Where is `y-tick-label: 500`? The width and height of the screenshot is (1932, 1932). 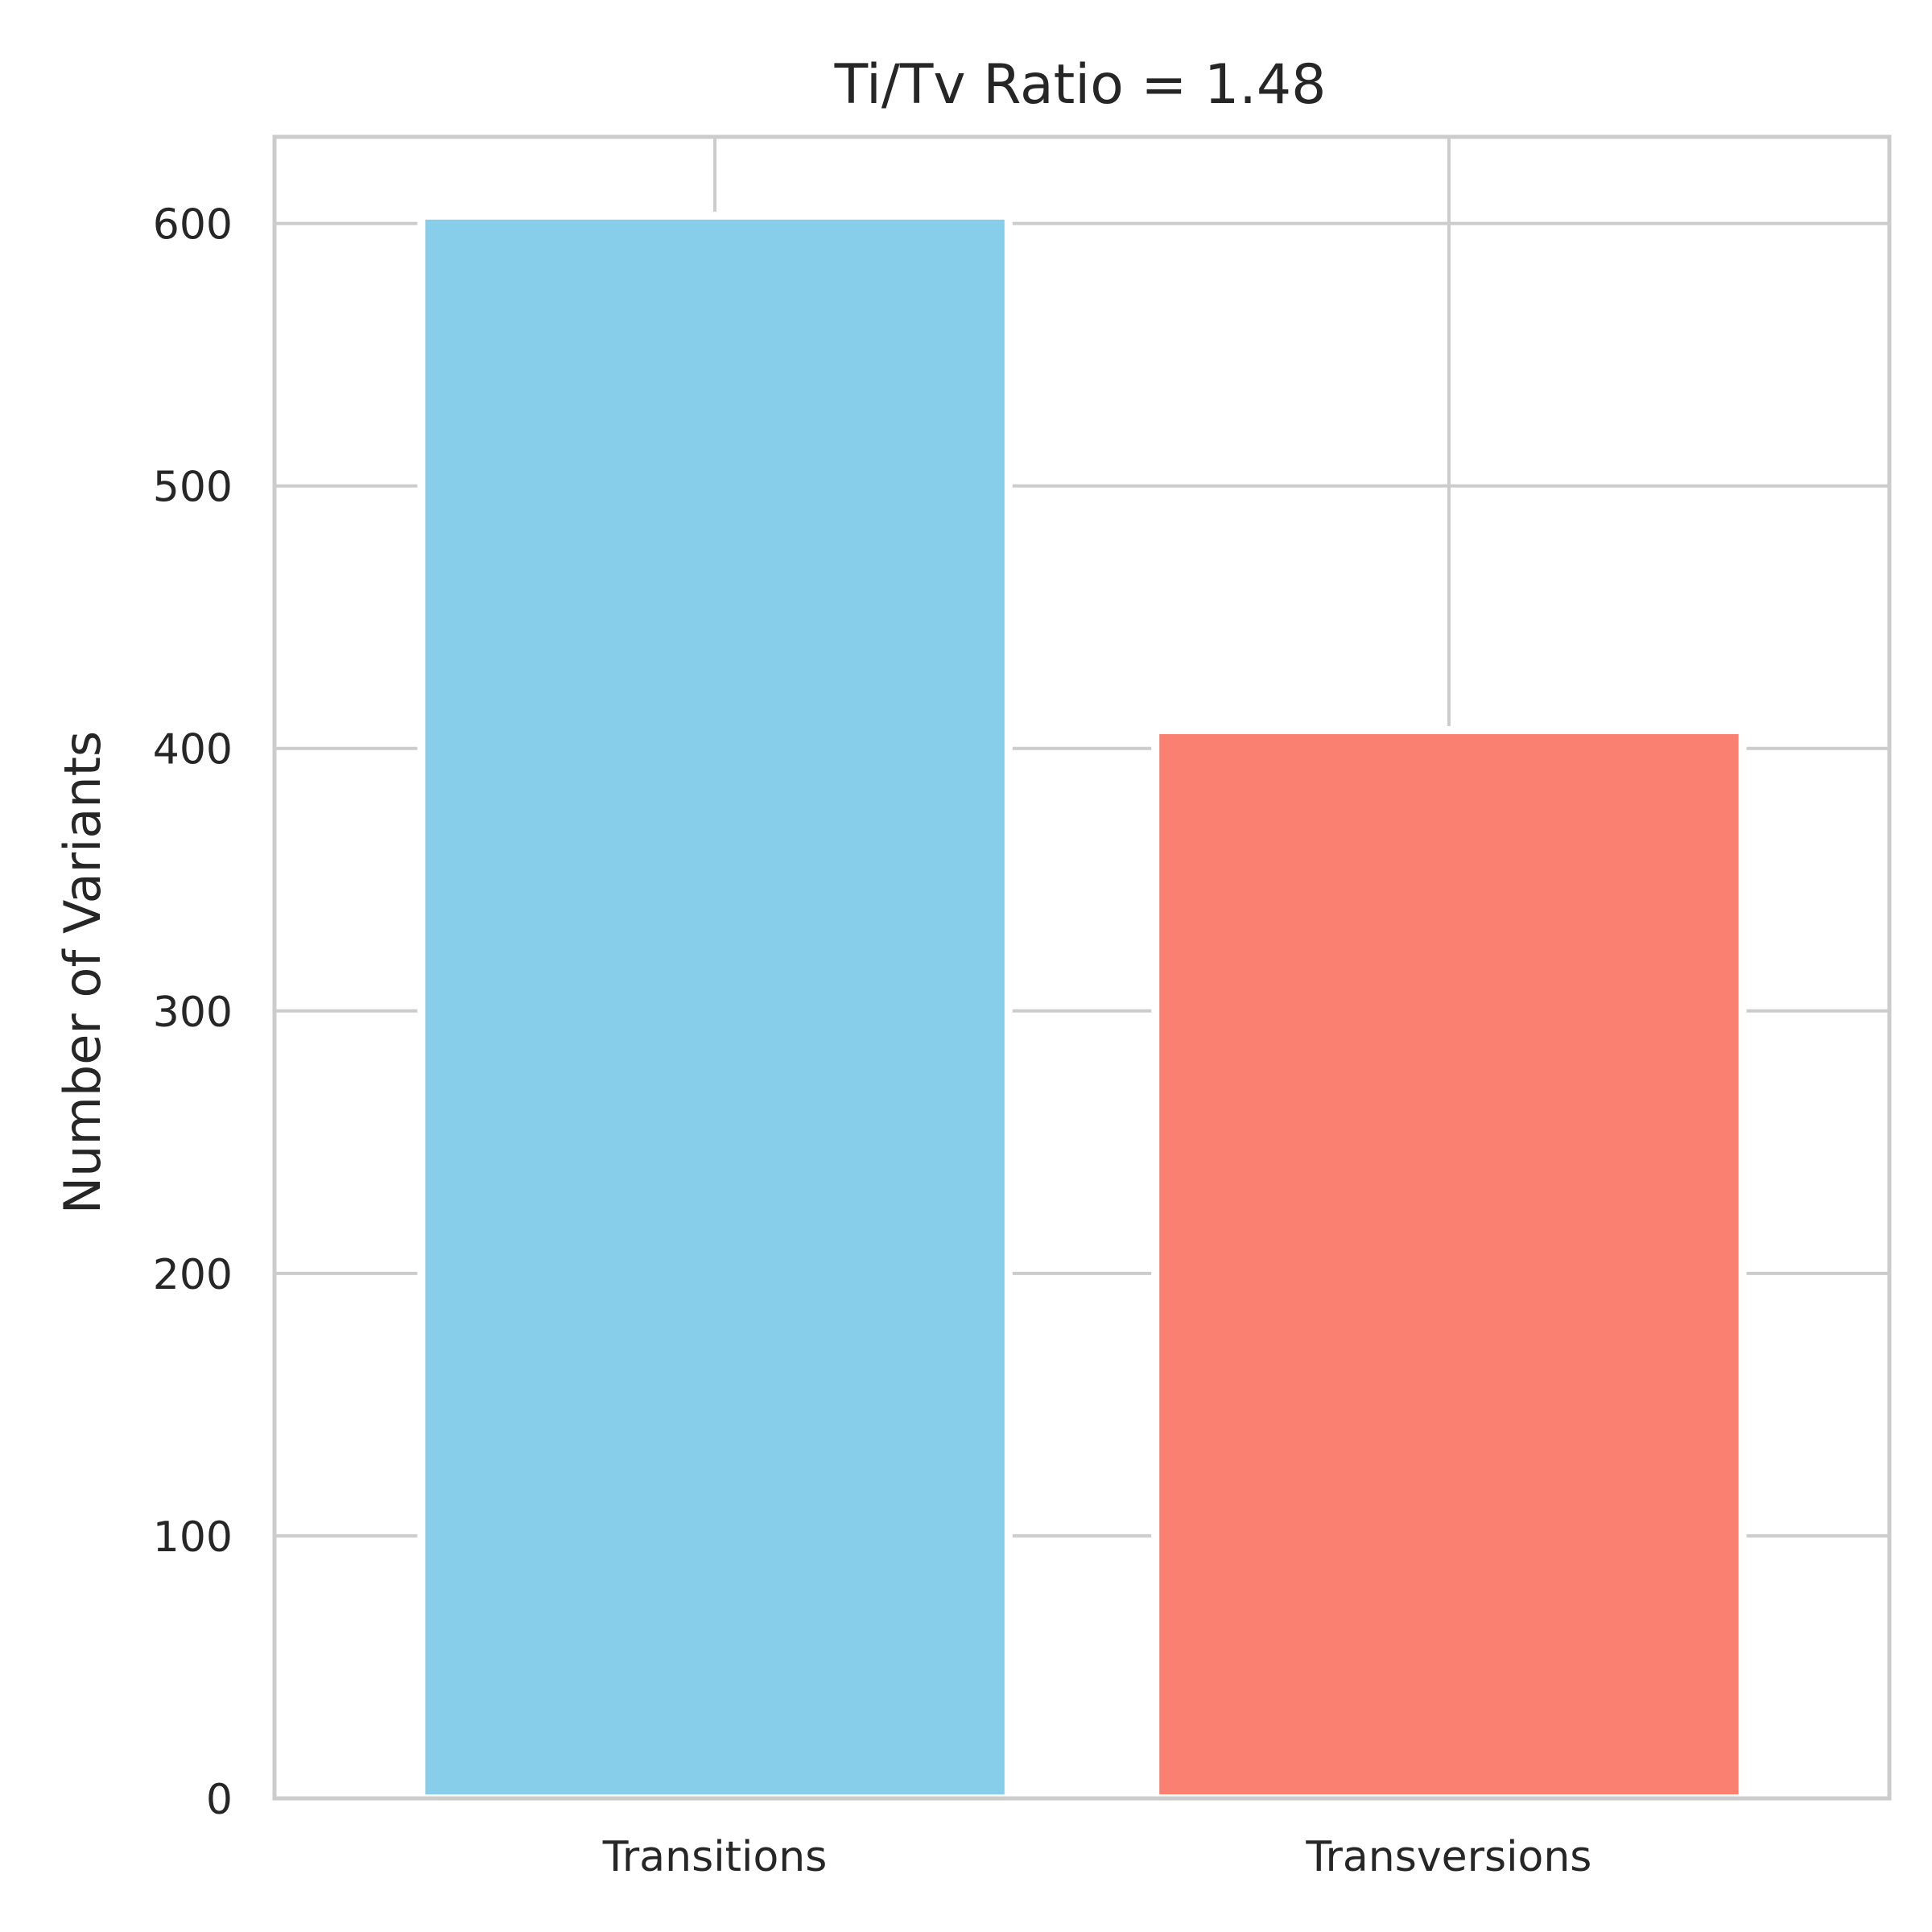
y-tick-label: 500 is located at coordinates (193, 488).